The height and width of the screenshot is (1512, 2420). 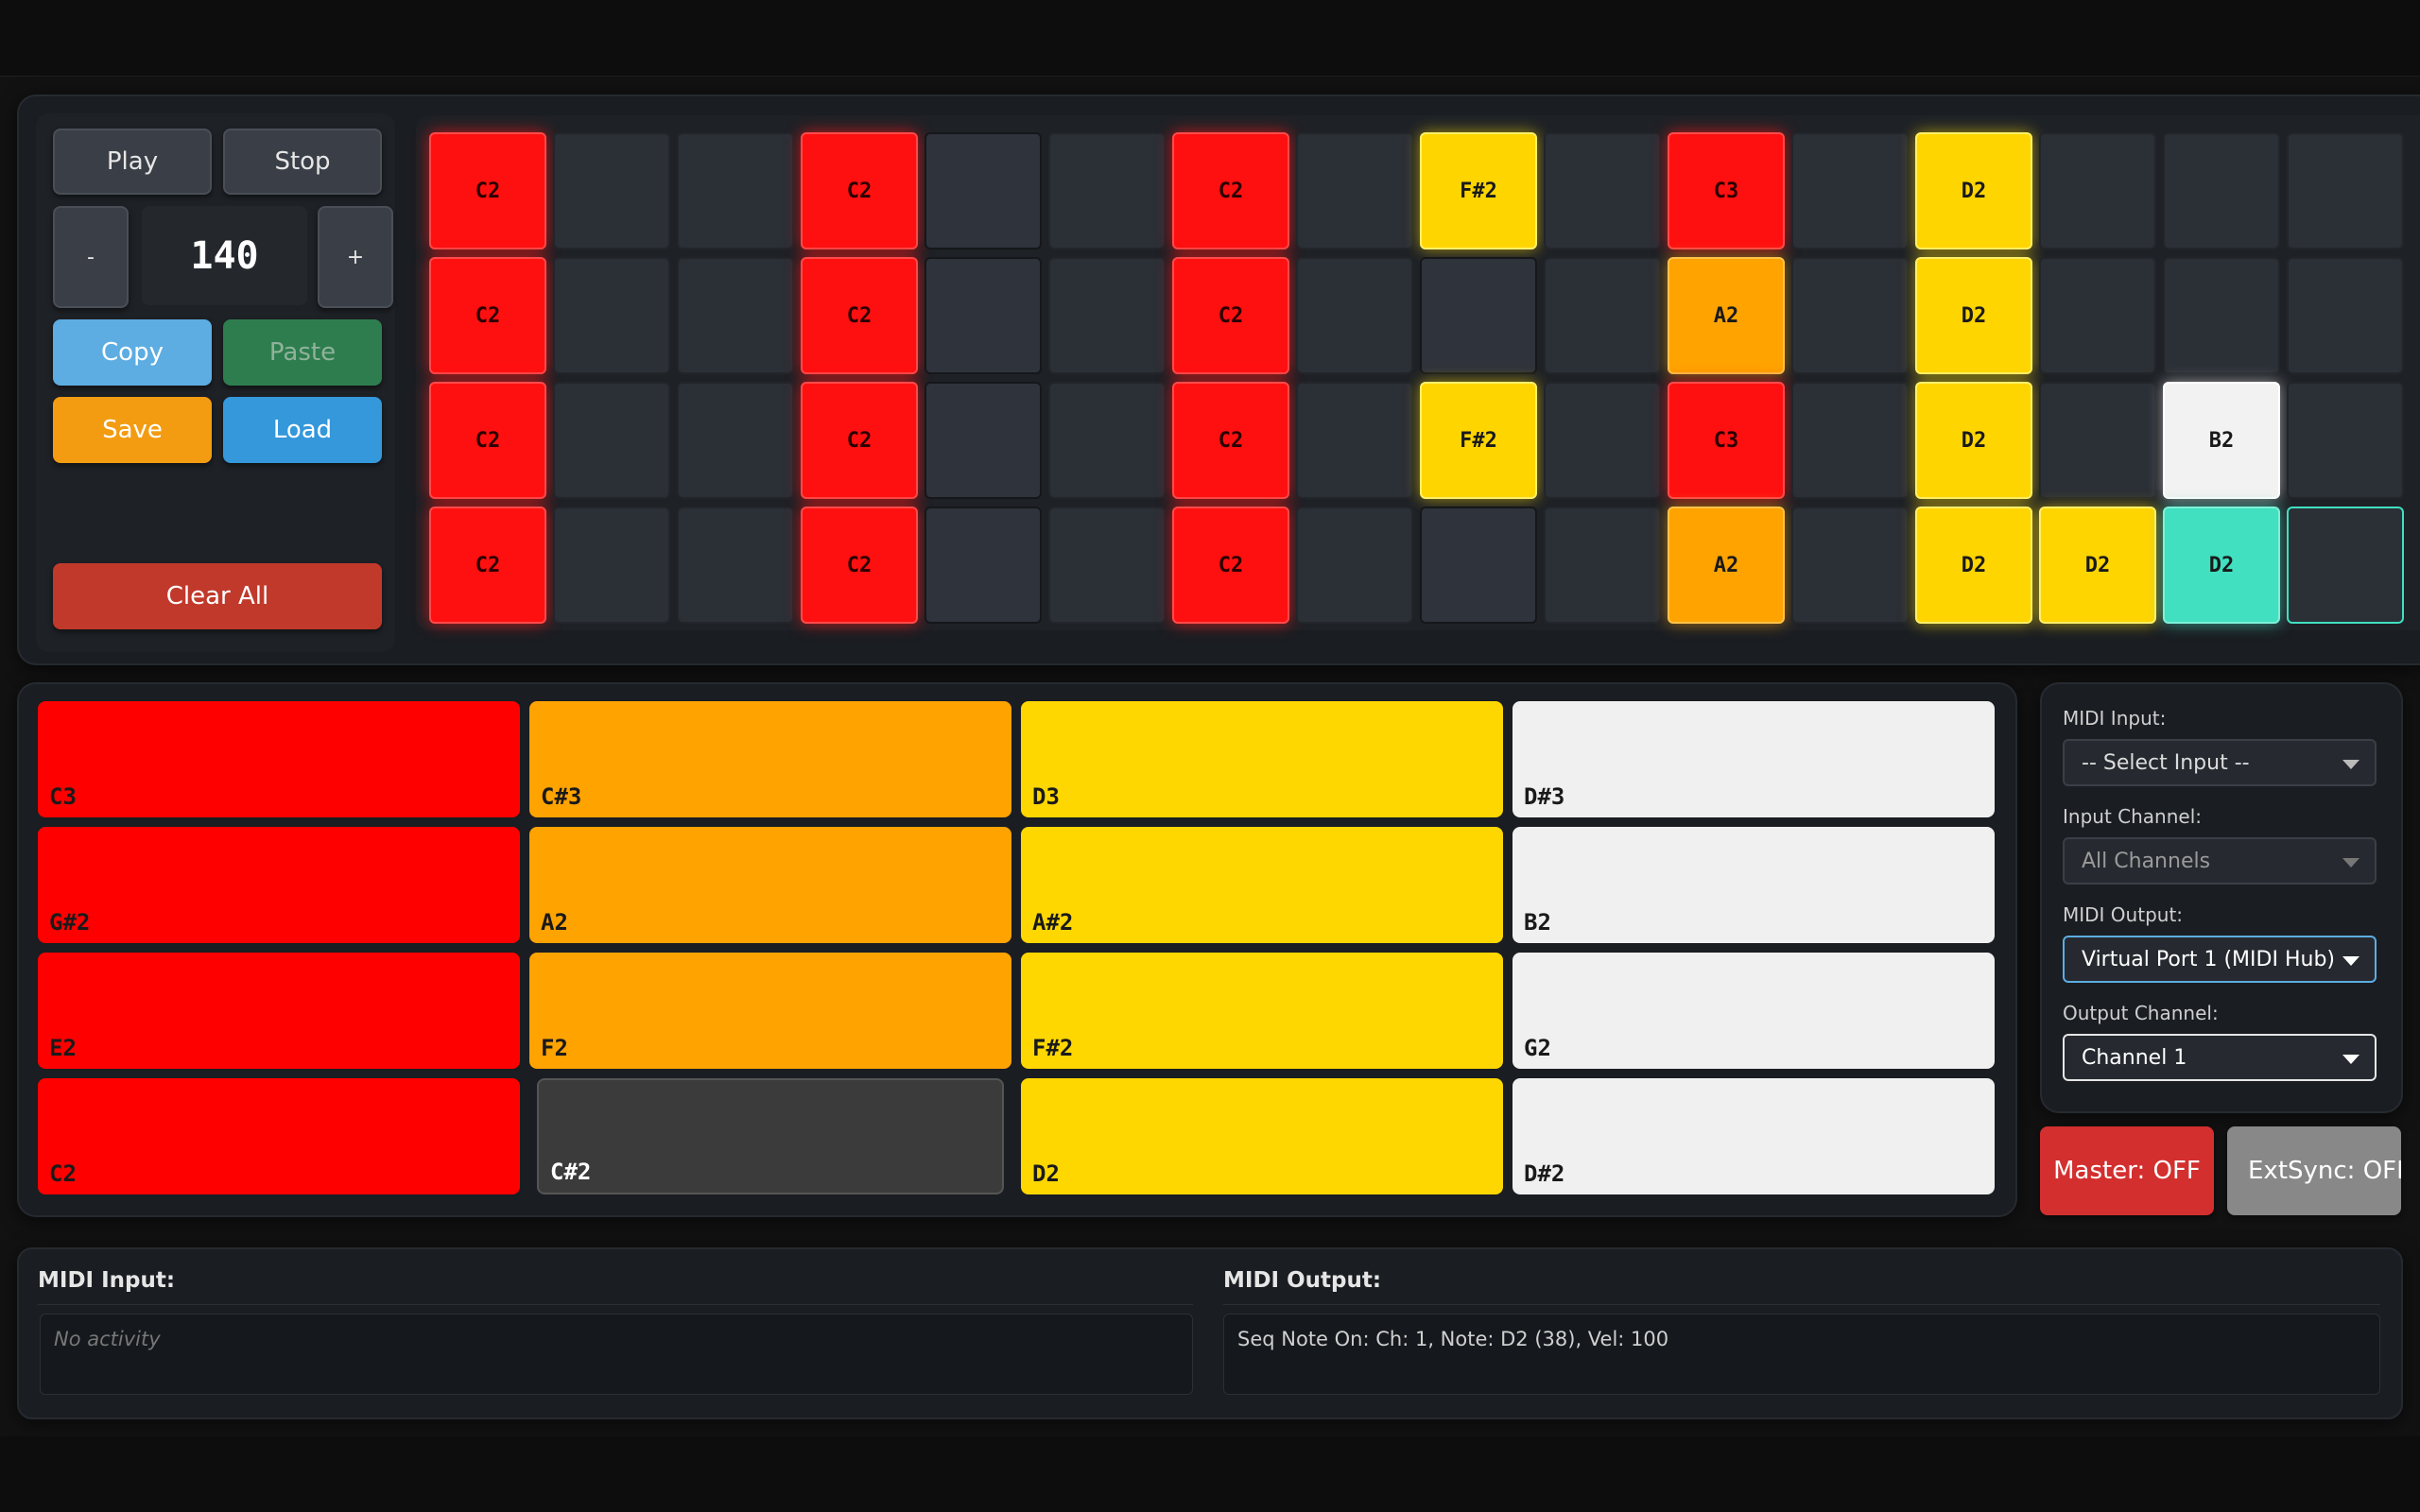 I want to click on drum-pad: D#3, so click(x=1753, y=759).